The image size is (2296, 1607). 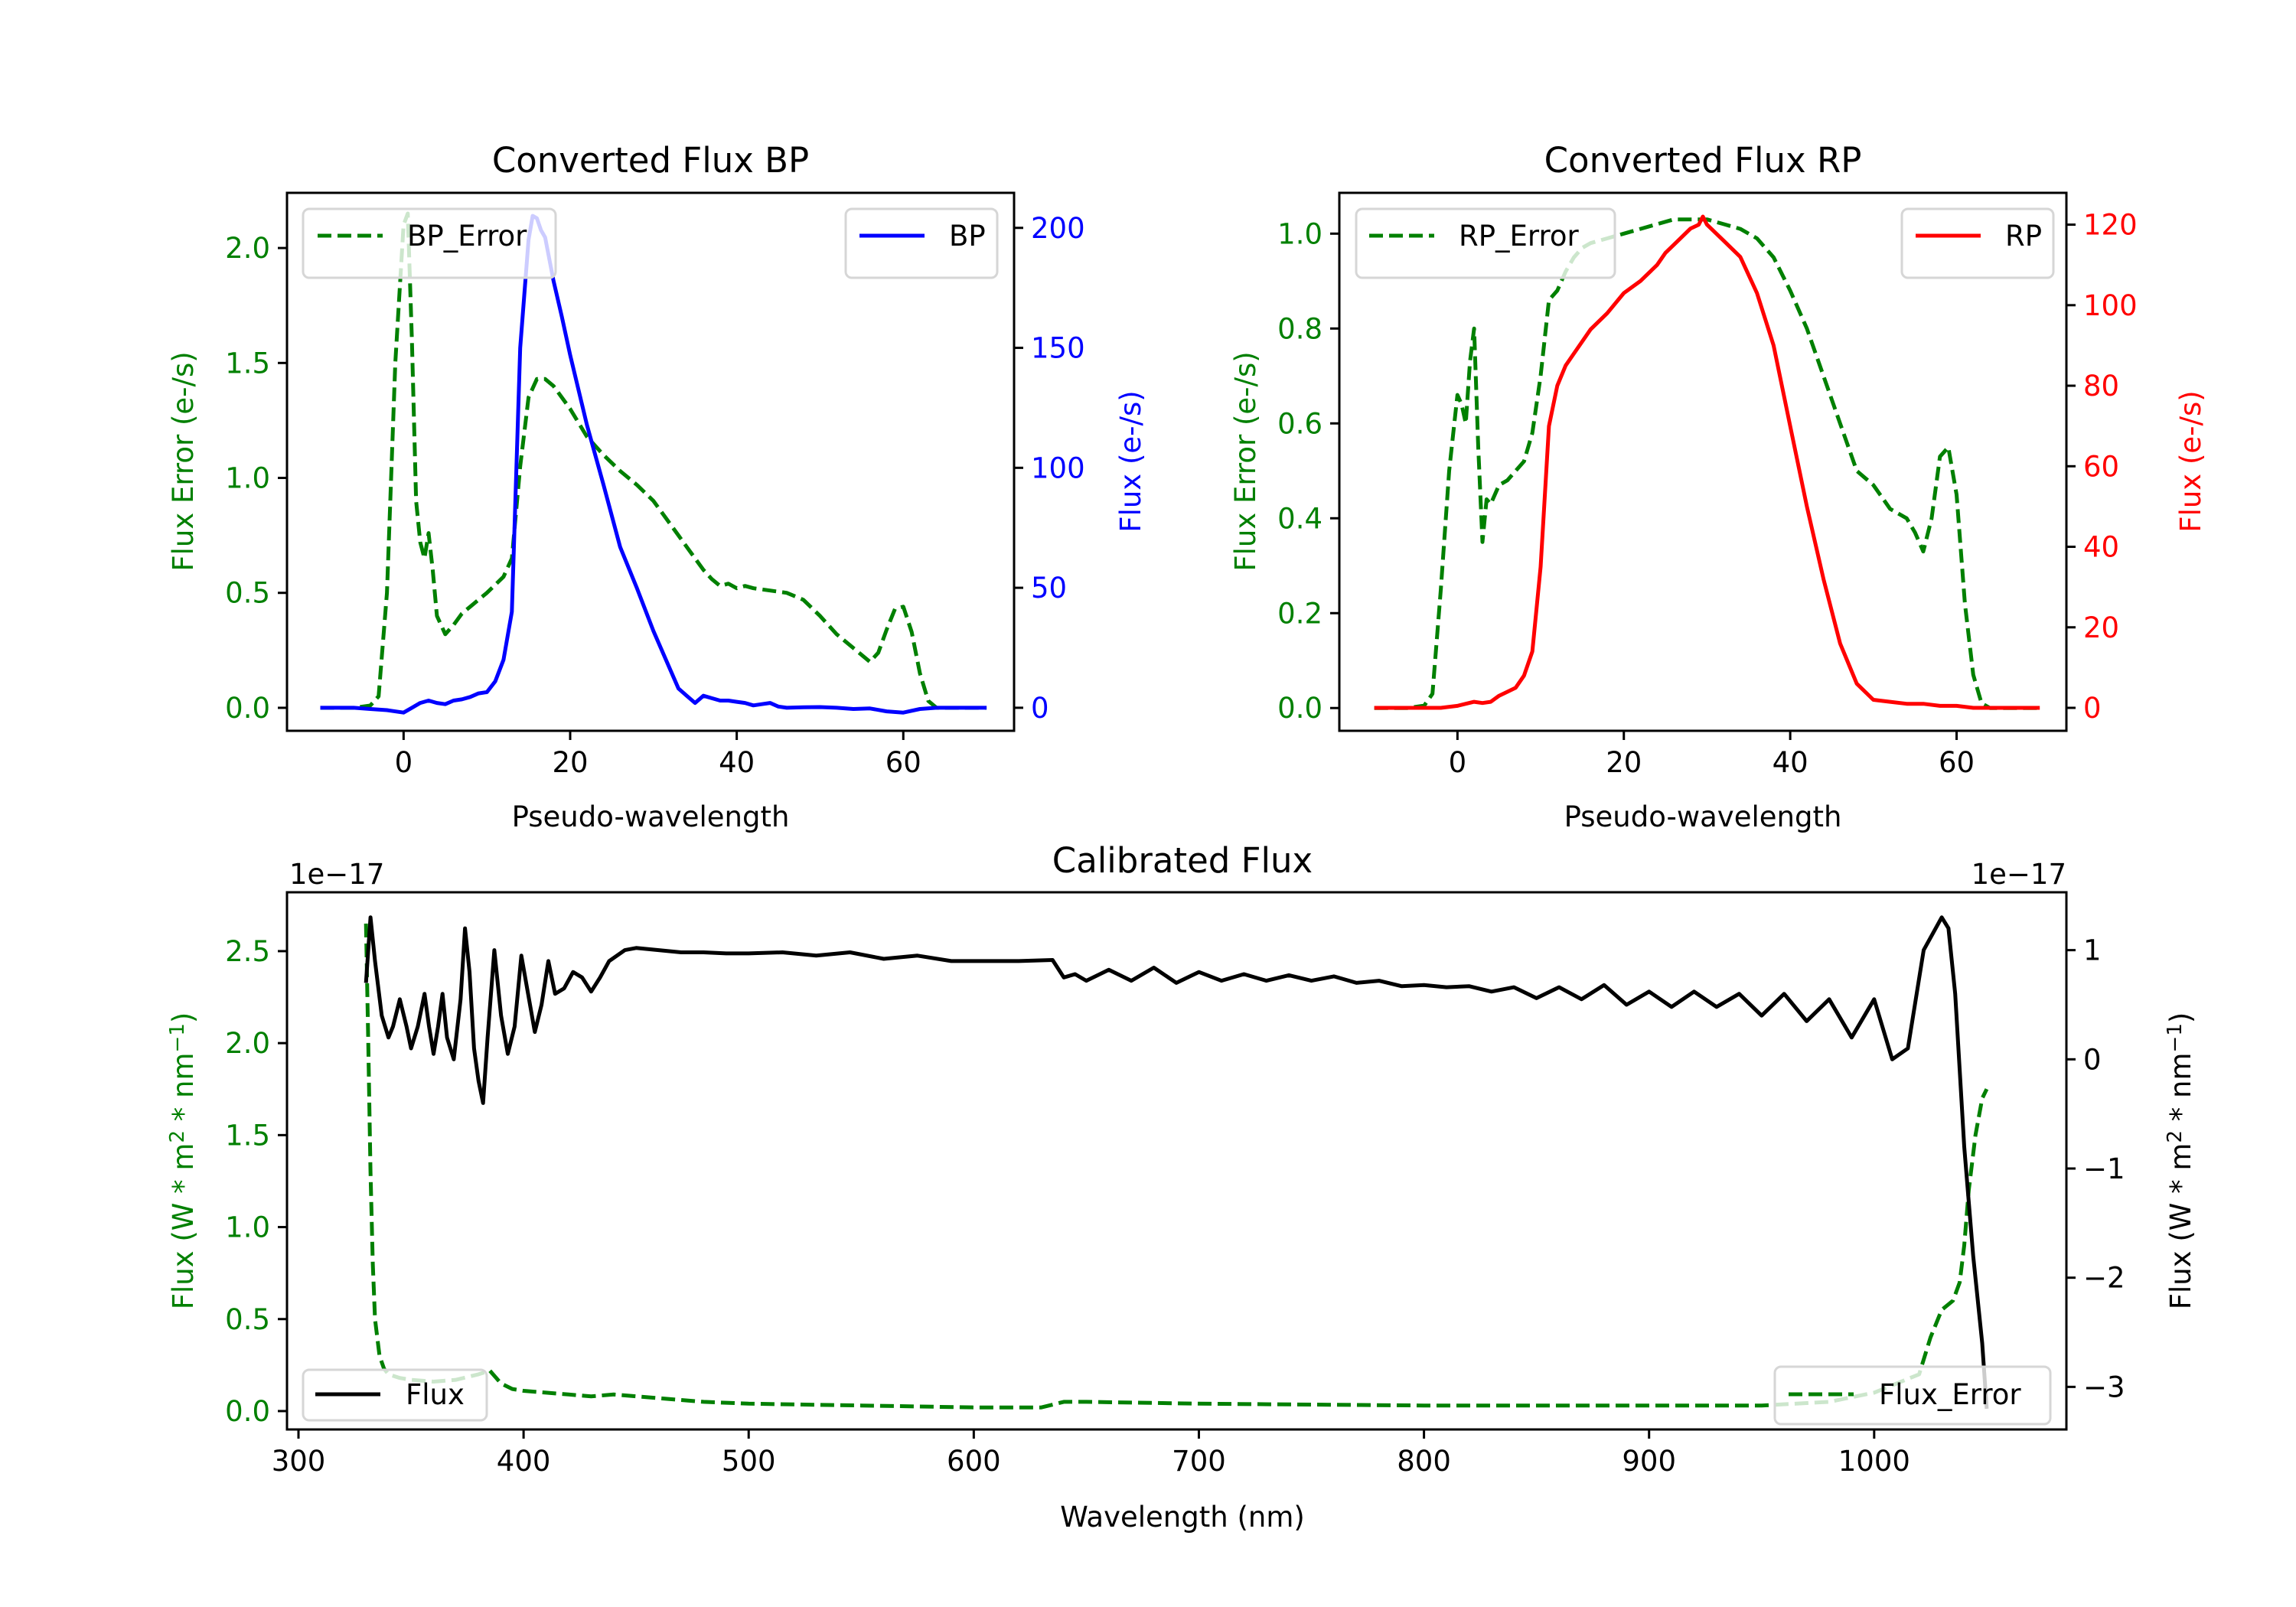 I want to click on calibrated-ytick-left-label: 2.5, so click(x=247, y=952).